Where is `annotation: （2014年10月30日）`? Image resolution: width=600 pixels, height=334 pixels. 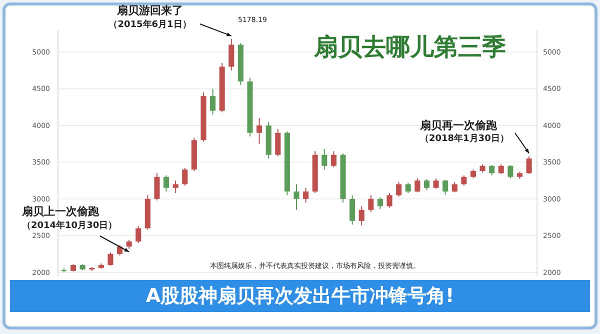
annotation: （2014年10月30日） is located at coordinates (70, 225).